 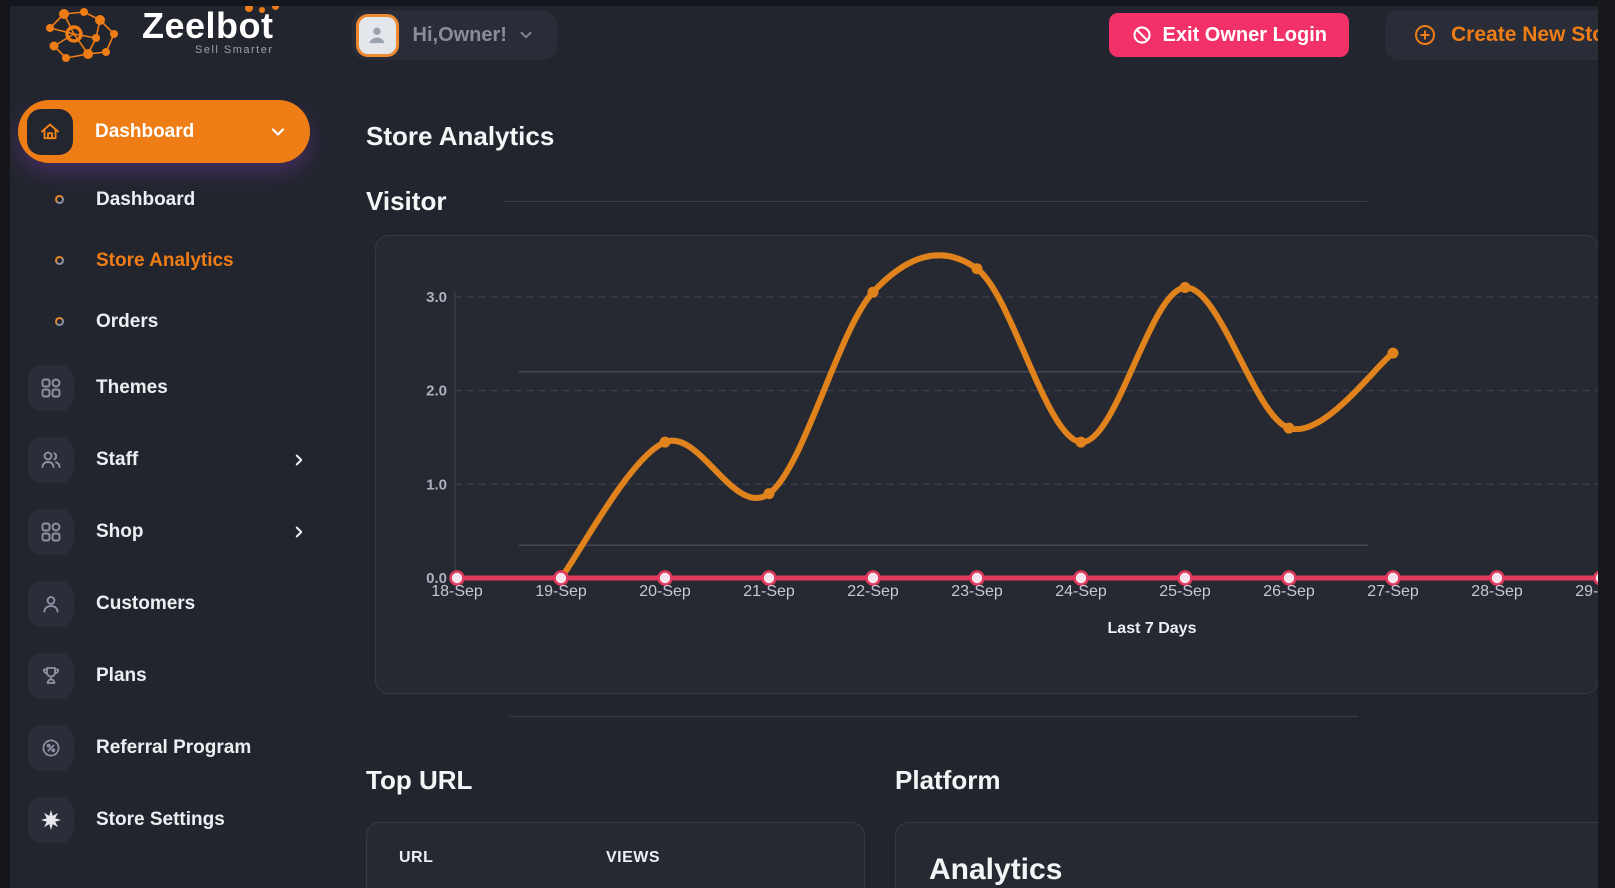 What do you see at coordinates (416, 857) in the screenshot?
I see `column-header-url: URL` at bounding box center [416, 857].